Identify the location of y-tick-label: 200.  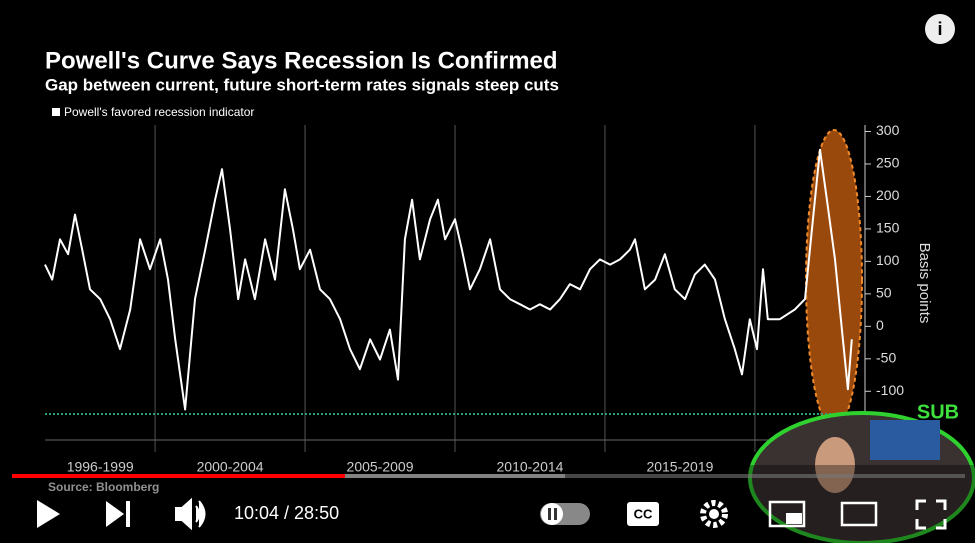
(888, 195).